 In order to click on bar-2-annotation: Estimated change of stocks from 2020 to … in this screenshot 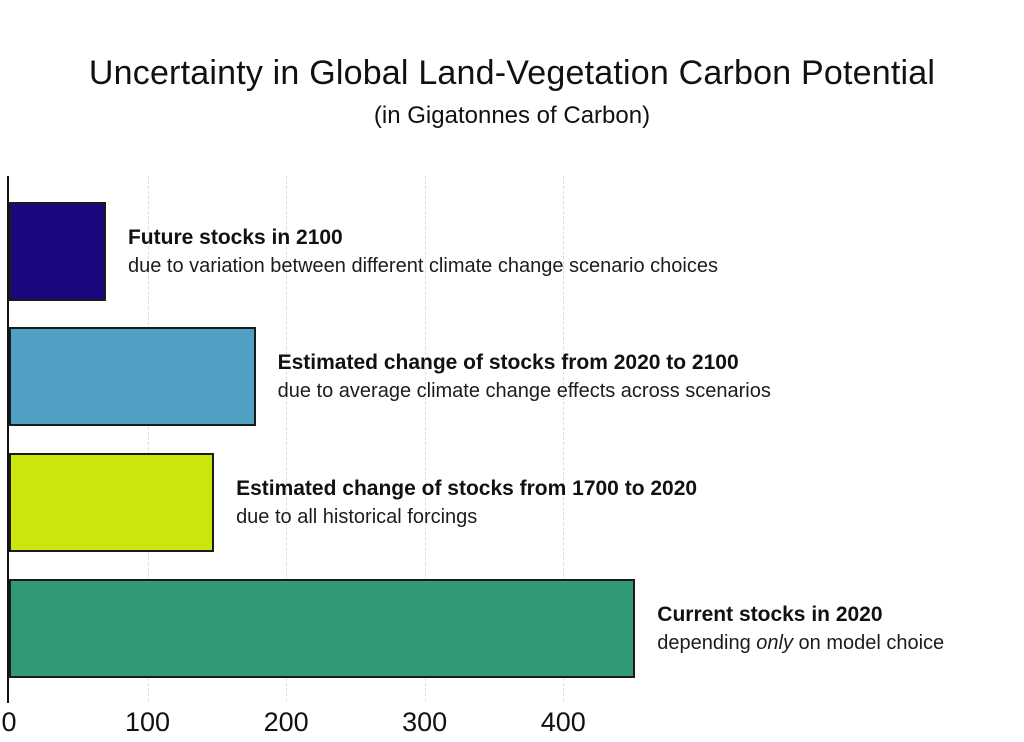, I will do `click(524, 377)`.